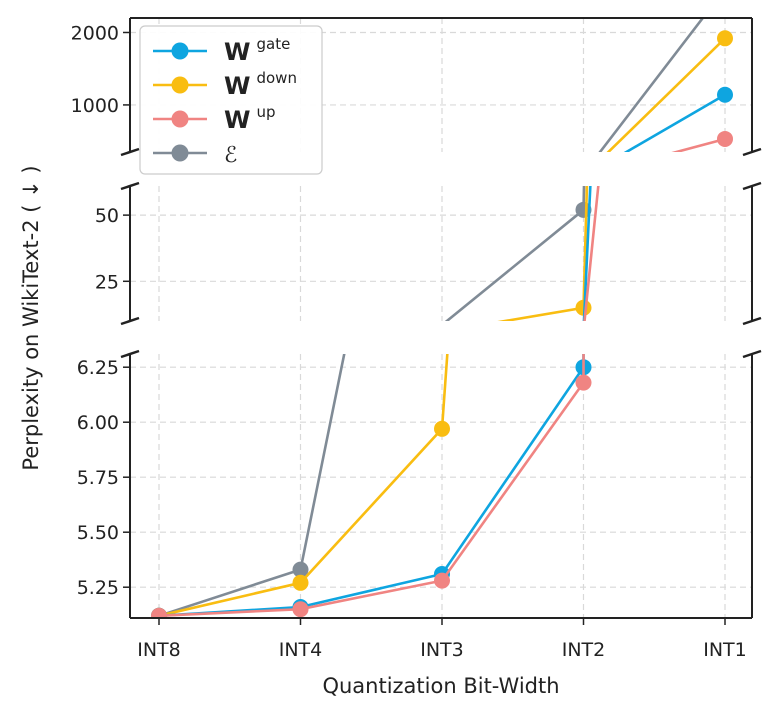  What do you see at coordinates (107, 282) in the screenshot?
I see `y-tick-label: 25` at bounding box center [107, 282].